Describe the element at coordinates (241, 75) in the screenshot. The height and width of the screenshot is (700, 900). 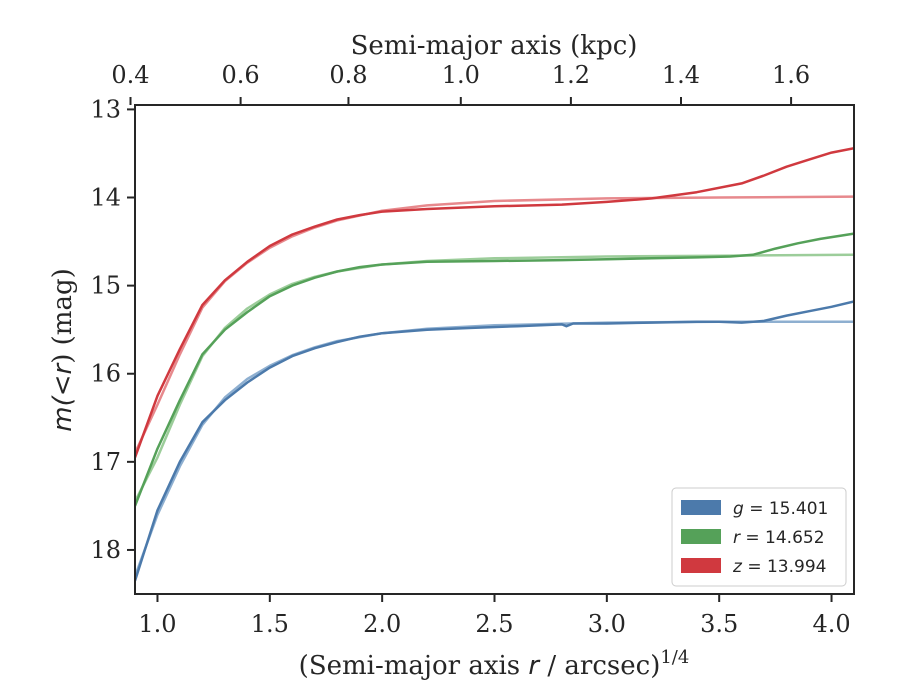
I see `top-tick-label: 0.6` at that location.